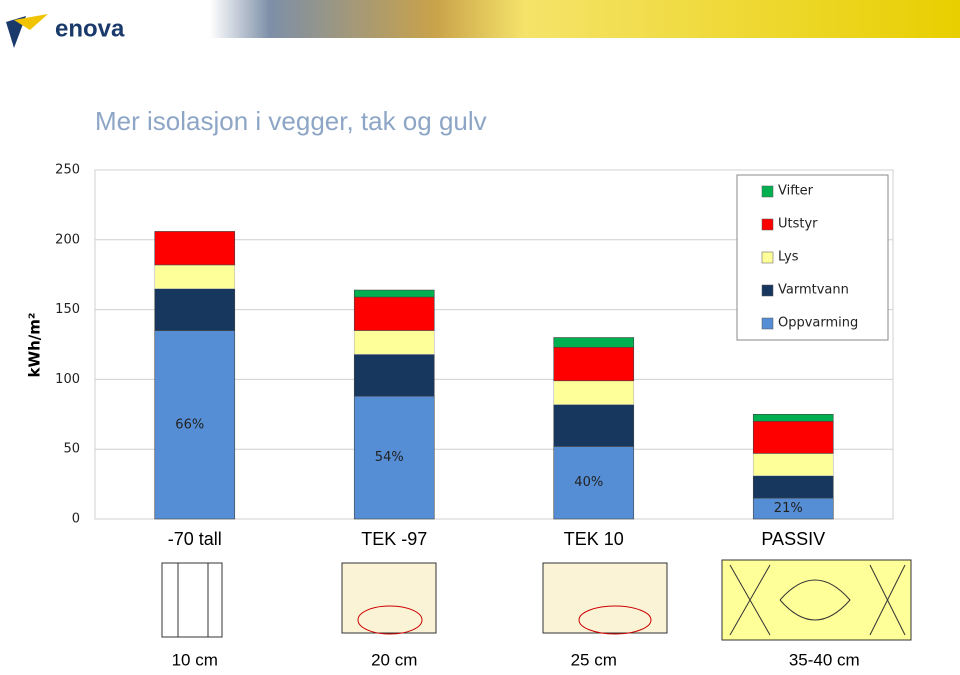 This screenshot has height=675, width=960. What do you see at coordinates (291, 121) in the screenshot?
I see `slide-title: Mer isolasjon i vegger, tak og gulv` at bounding box center [291, 121].